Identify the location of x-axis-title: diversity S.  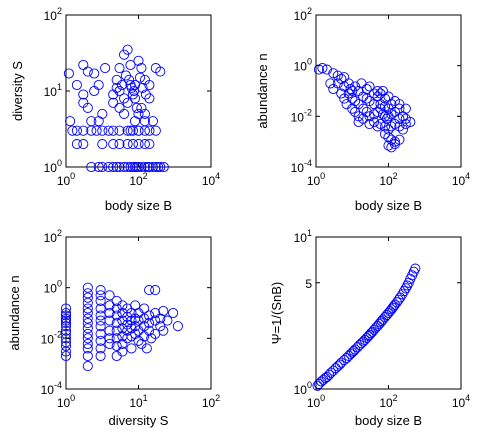
(139, 420).